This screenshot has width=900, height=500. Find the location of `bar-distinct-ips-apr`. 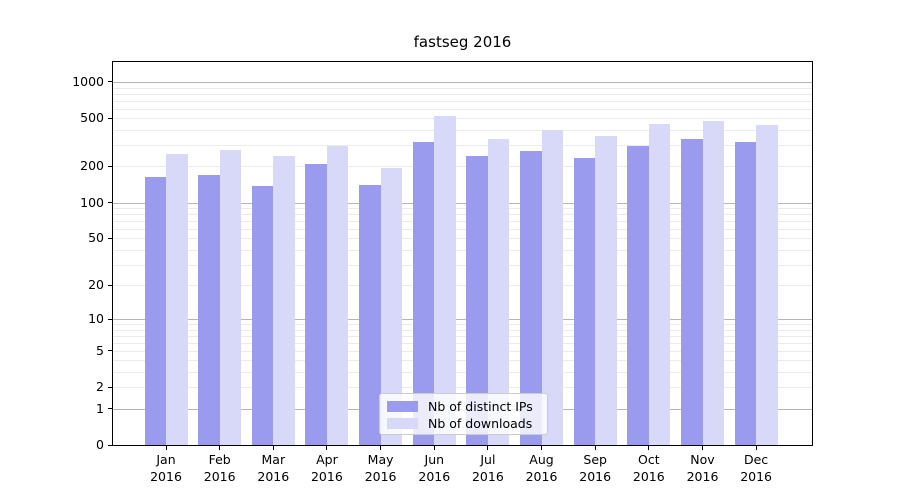

bar-distinct-ips-apr is located at coordinates (316, 304).